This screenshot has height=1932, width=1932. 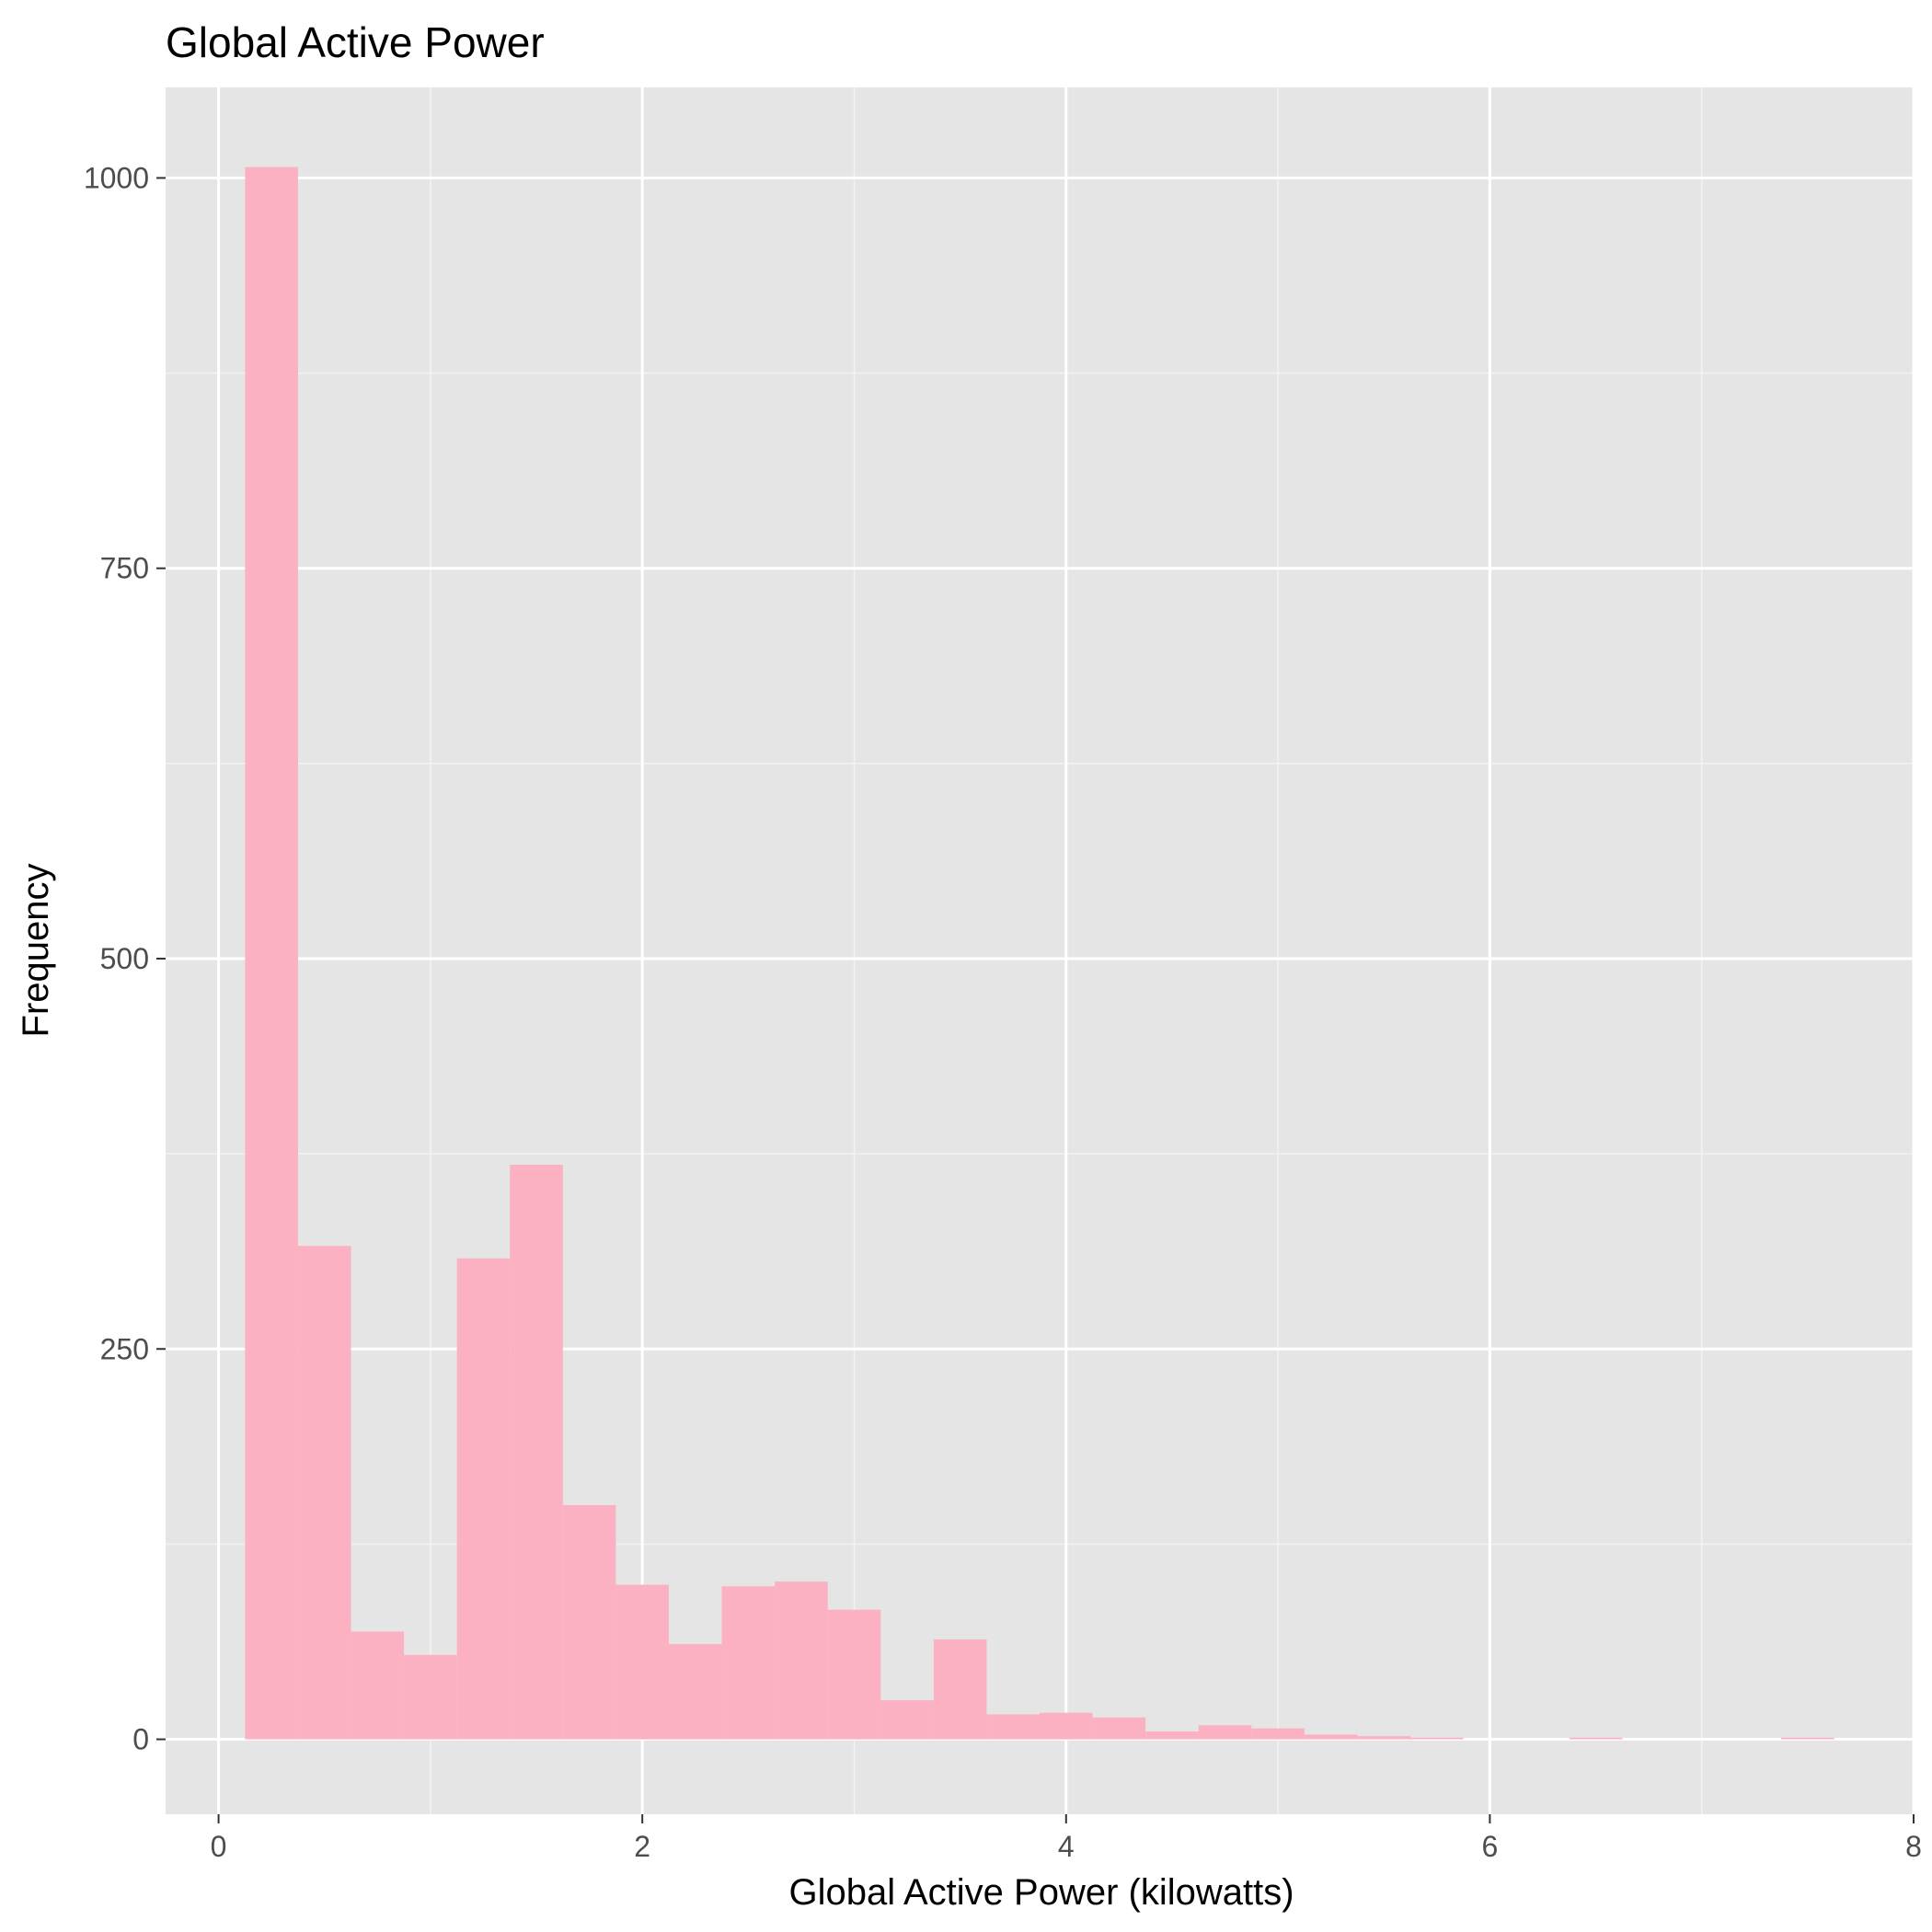 What do you see at coordinates (642, 1846) in the screenshot?
I see `x-tick-label: 2` at bounding box center [642, 1846].